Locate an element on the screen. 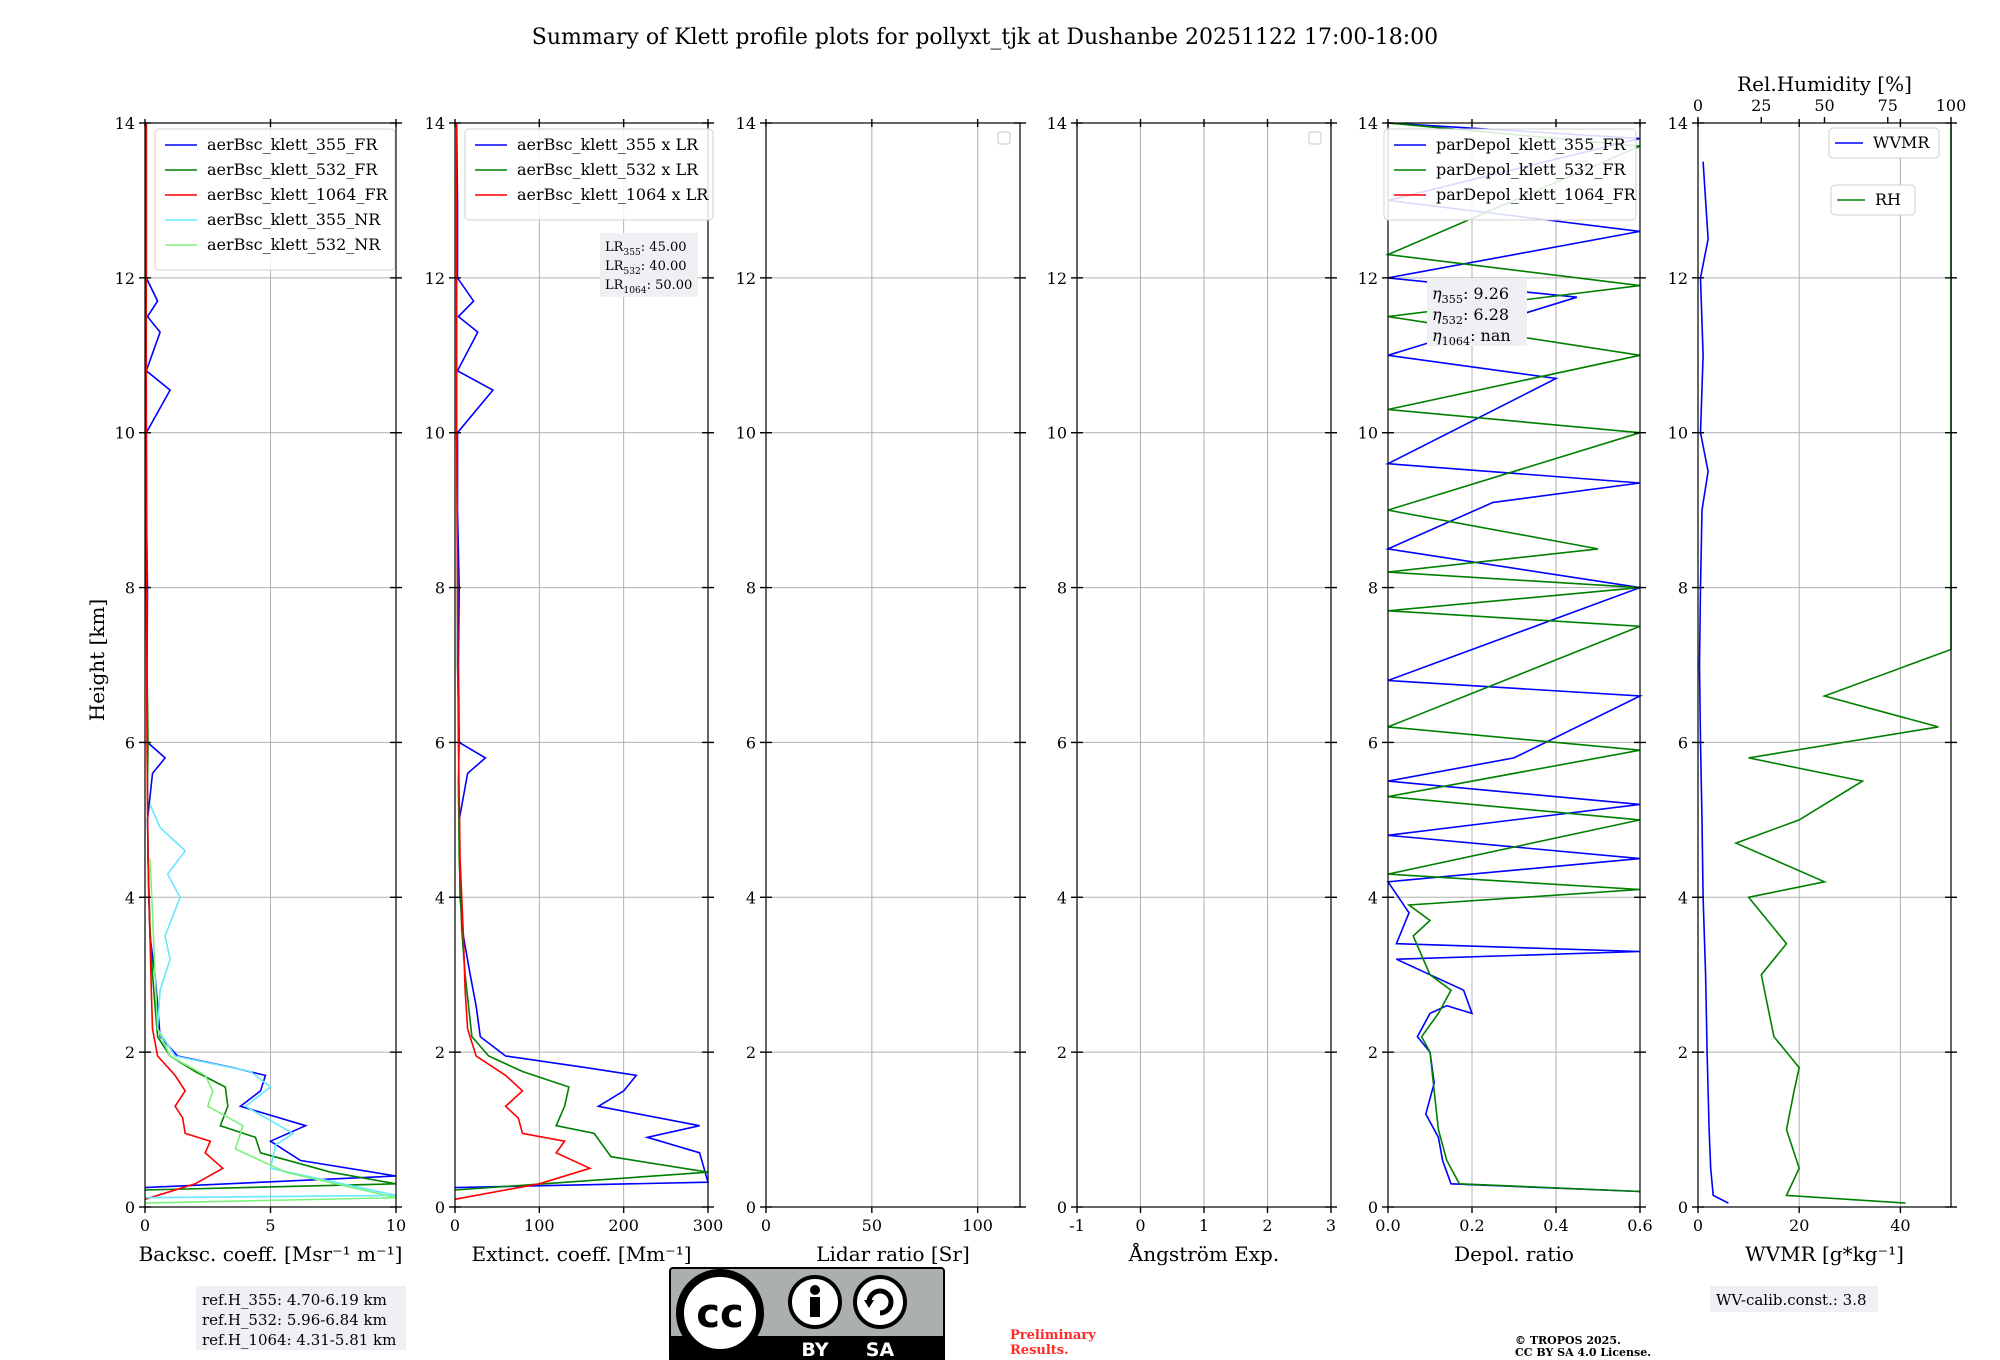 Image resolution: width=2000 pixels, height=1360 pixels. legend-entry: aerBsc_klett_532 x LR is located at coordinates (608, 169).